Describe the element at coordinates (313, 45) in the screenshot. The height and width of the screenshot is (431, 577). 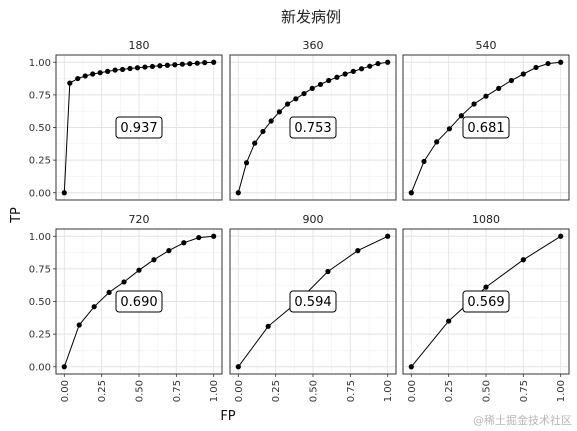
I see `panel-title: 360` at that location.